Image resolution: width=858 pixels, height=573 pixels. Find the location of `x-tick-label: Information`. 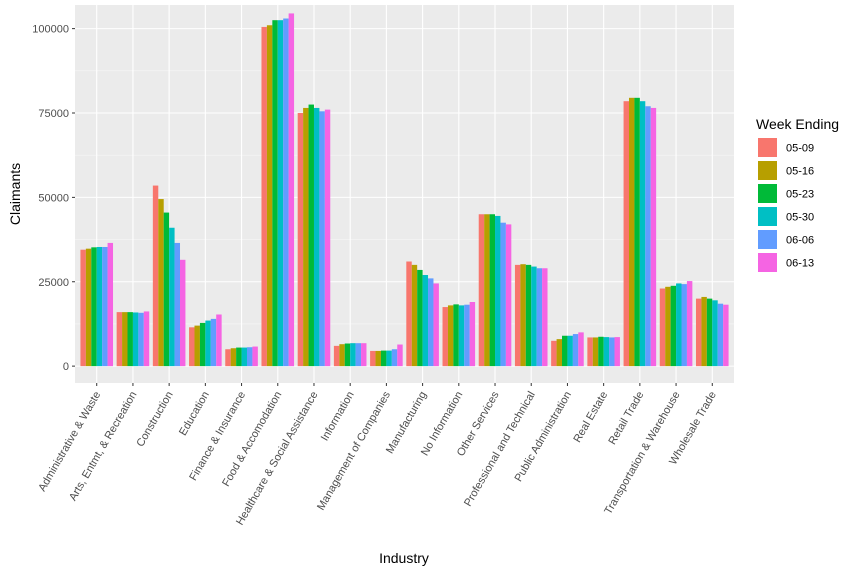

x-tick-label: Information is located at coordinates (338, 417).